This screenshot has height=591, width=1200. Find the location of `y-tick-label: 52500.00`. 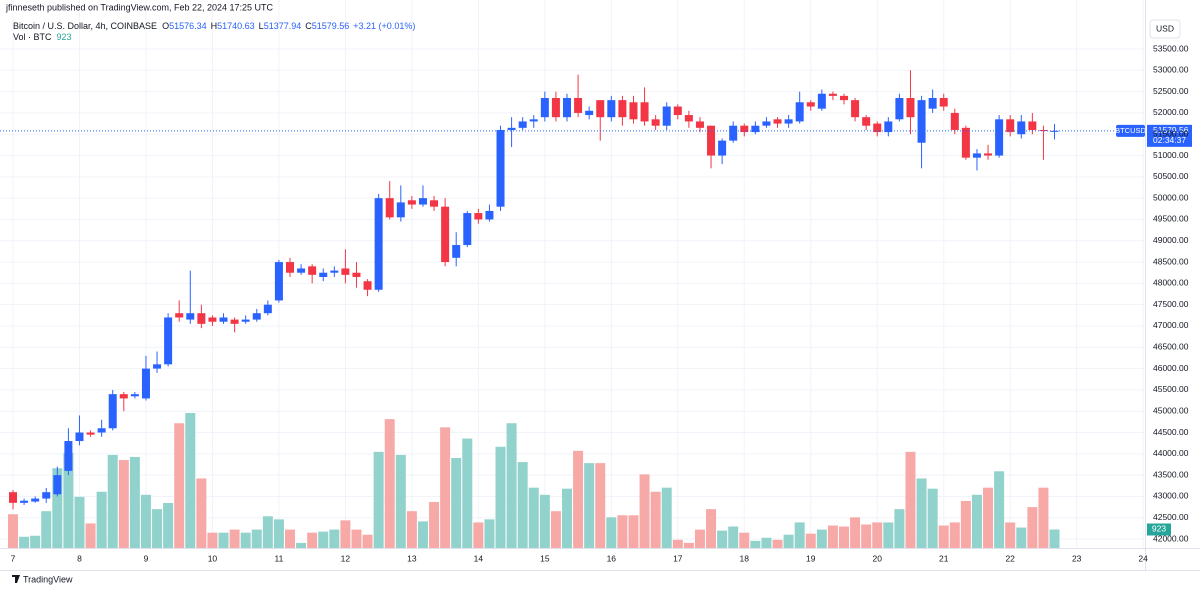

y-tick-label: 52500.00 is located at coordinates (1171, 91).